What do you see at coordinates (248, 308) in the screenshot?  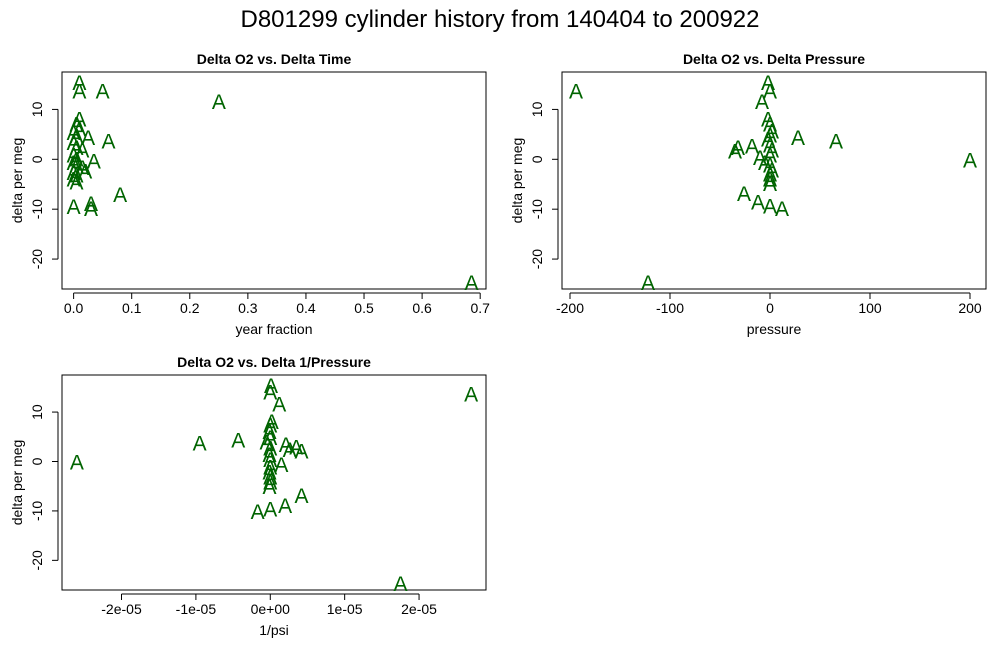 I see `x-tick-label: 0.3` at bounding box center [248, 308].